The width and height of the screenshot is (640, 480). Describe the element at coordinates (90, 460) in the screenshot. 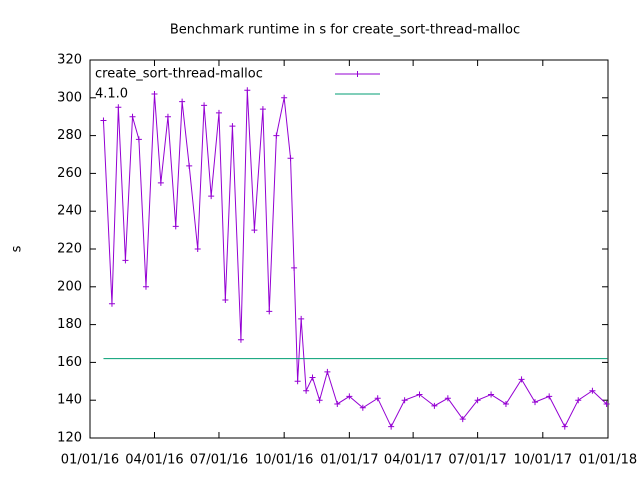

I see `x-tick-label: 01/01/16` at that location.